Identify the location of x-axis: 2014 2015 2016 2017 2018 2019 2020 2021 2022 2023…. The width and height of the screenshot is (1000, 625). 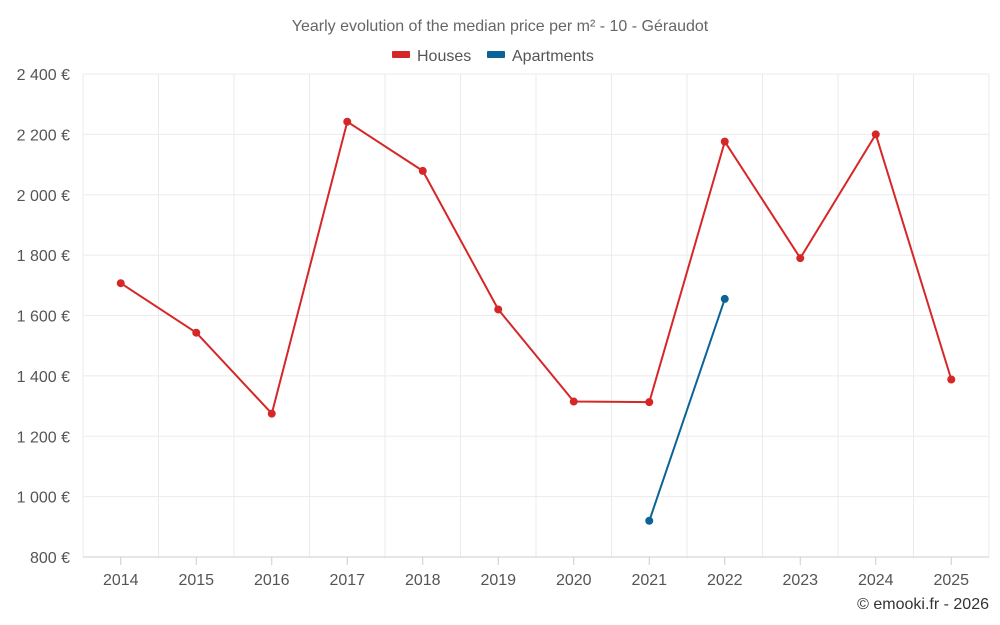
(536, 572).